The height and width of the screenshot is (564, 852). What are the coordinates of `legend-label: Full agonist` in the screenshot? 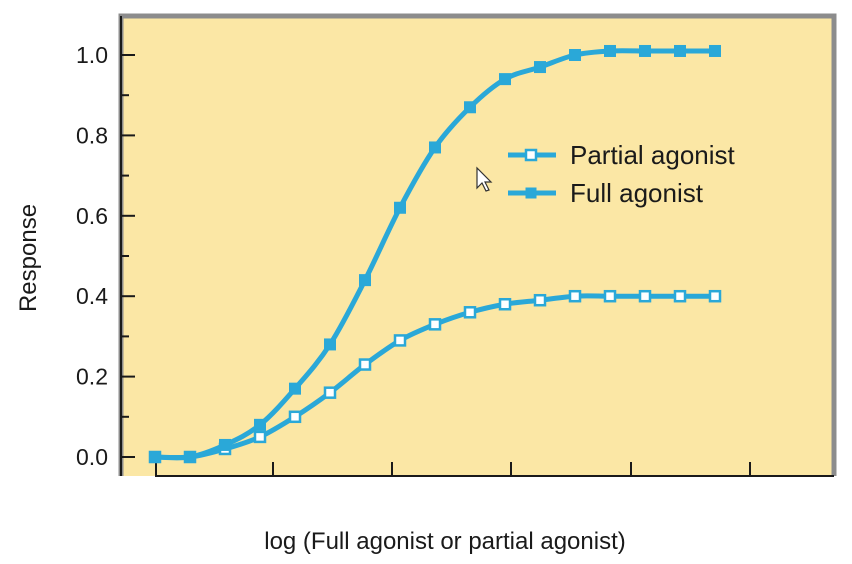 It's located at (637, 193).